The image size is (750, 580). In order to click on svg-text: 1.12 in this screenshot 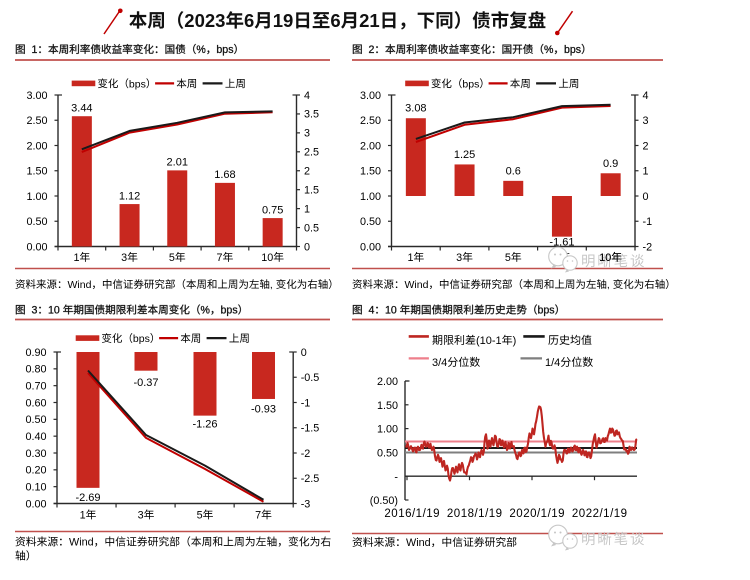, I will do `click(129, 196)`.